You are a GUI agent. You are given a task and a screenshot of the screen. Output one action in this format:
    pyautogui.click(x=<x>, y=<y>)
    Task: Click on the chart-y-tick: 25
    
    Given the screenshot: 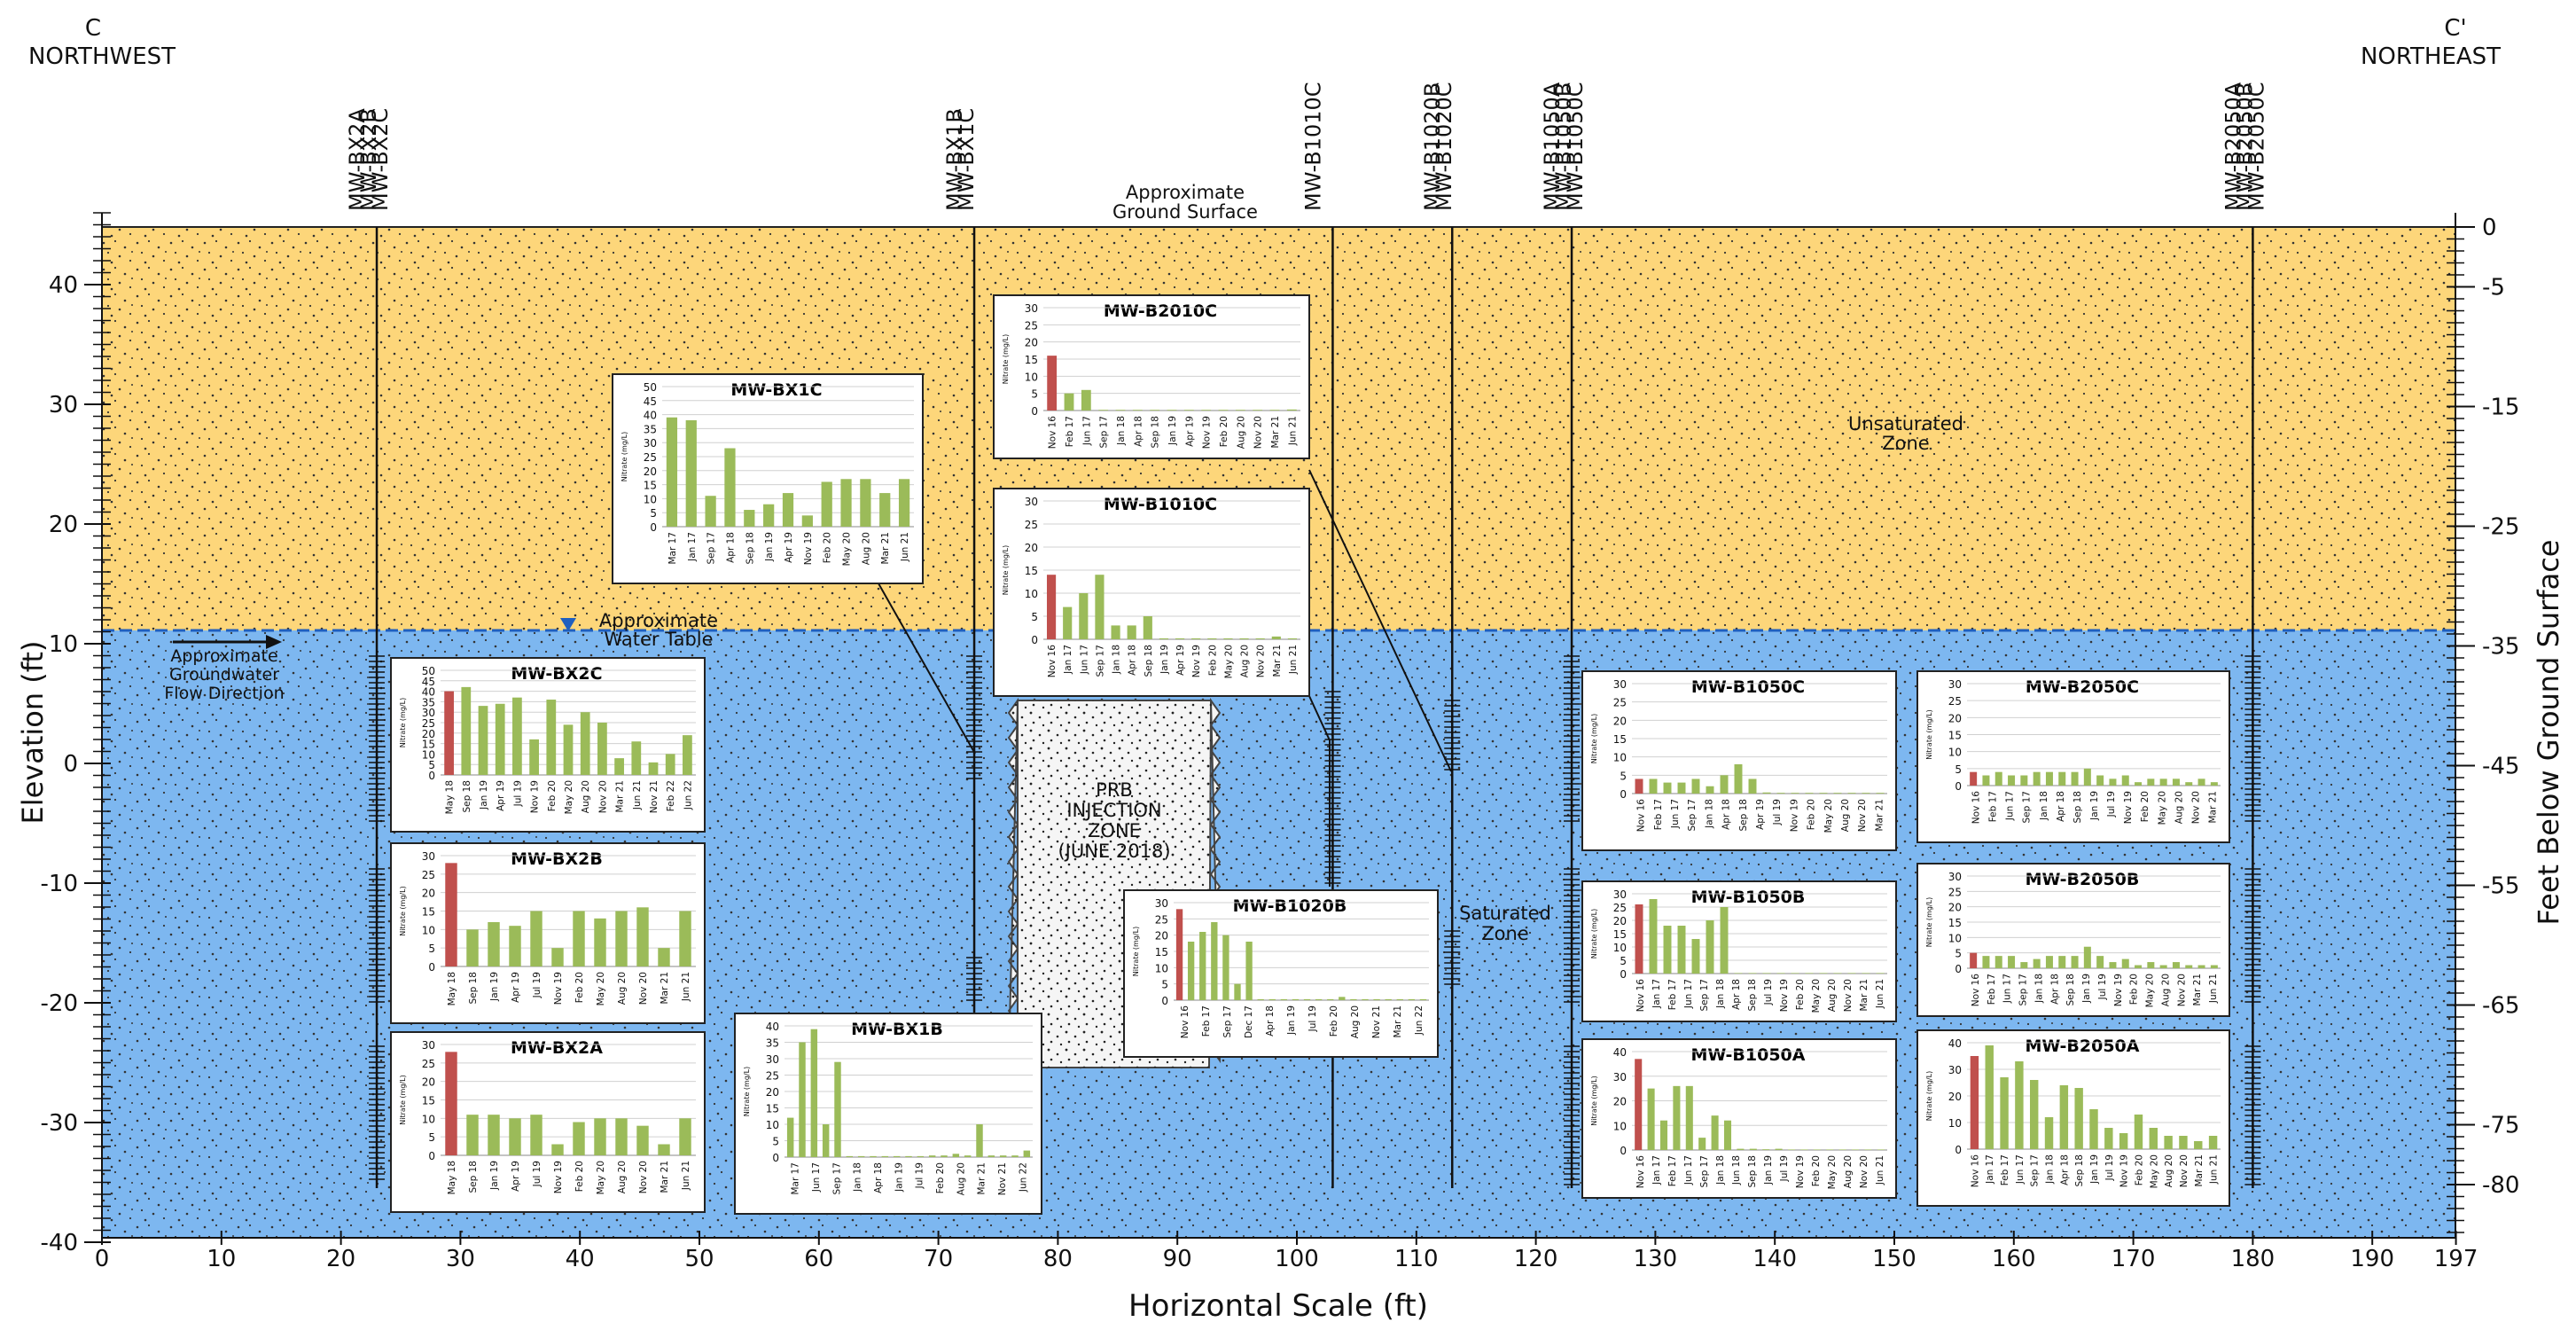 What is the action you would take?
    pyautogui.click(x=1161, y=920)
    